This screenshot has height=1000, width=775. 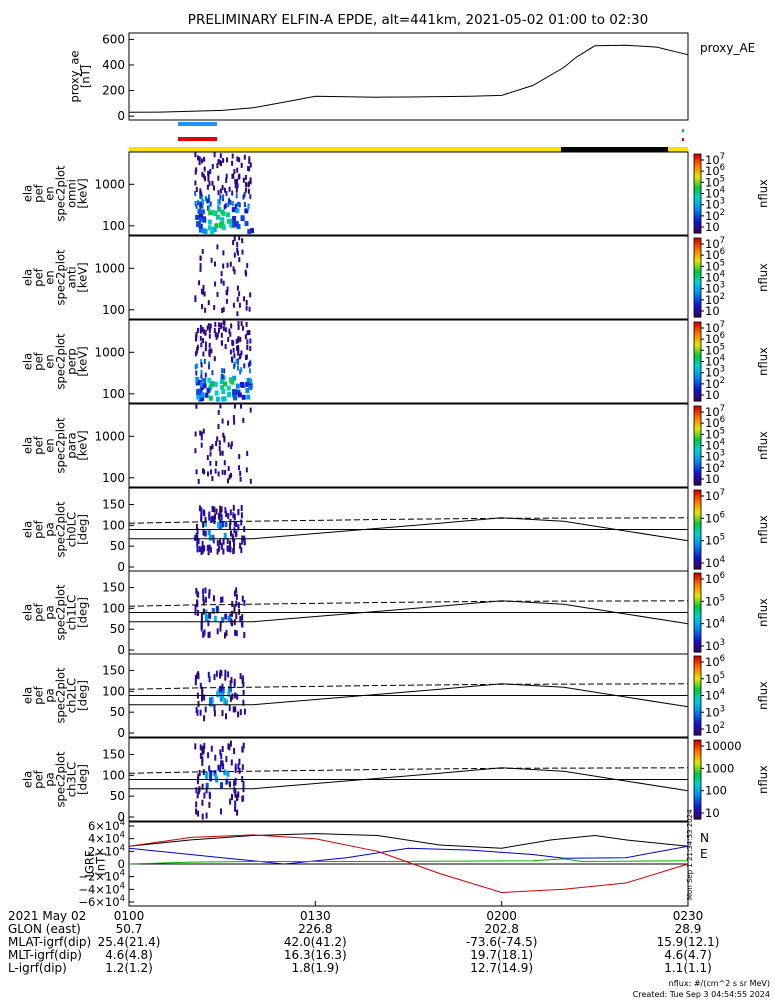 What do you see at coordinates (315, 929) in the screenshot?
I see `footer-row-value: 226.8` at bounding box center [315, 929].